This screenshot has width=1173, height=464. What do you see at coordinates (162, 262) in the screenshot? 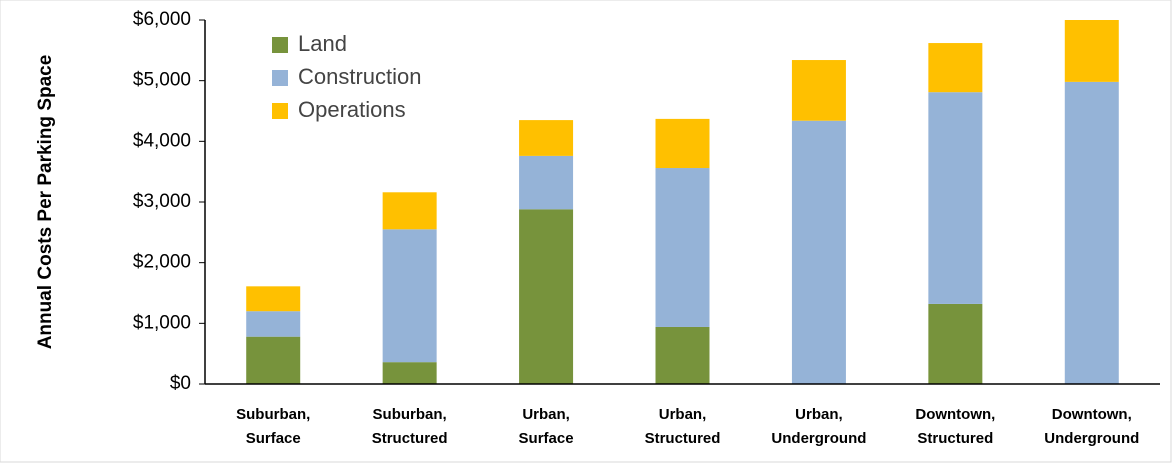
I see `y-tick-label: $2,000` at bounding box center [162, 262].